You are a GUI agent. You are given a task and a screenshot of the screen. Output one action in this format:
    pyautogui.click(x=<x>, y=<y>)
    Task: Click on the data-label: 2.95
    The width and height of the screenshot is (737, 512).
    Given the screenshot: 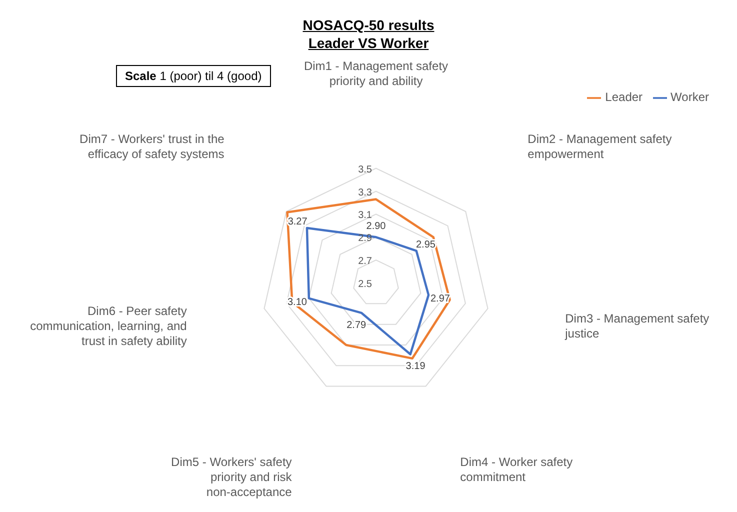 What is the action you would take?
    pyautogui.click(x=426, y=244)
    